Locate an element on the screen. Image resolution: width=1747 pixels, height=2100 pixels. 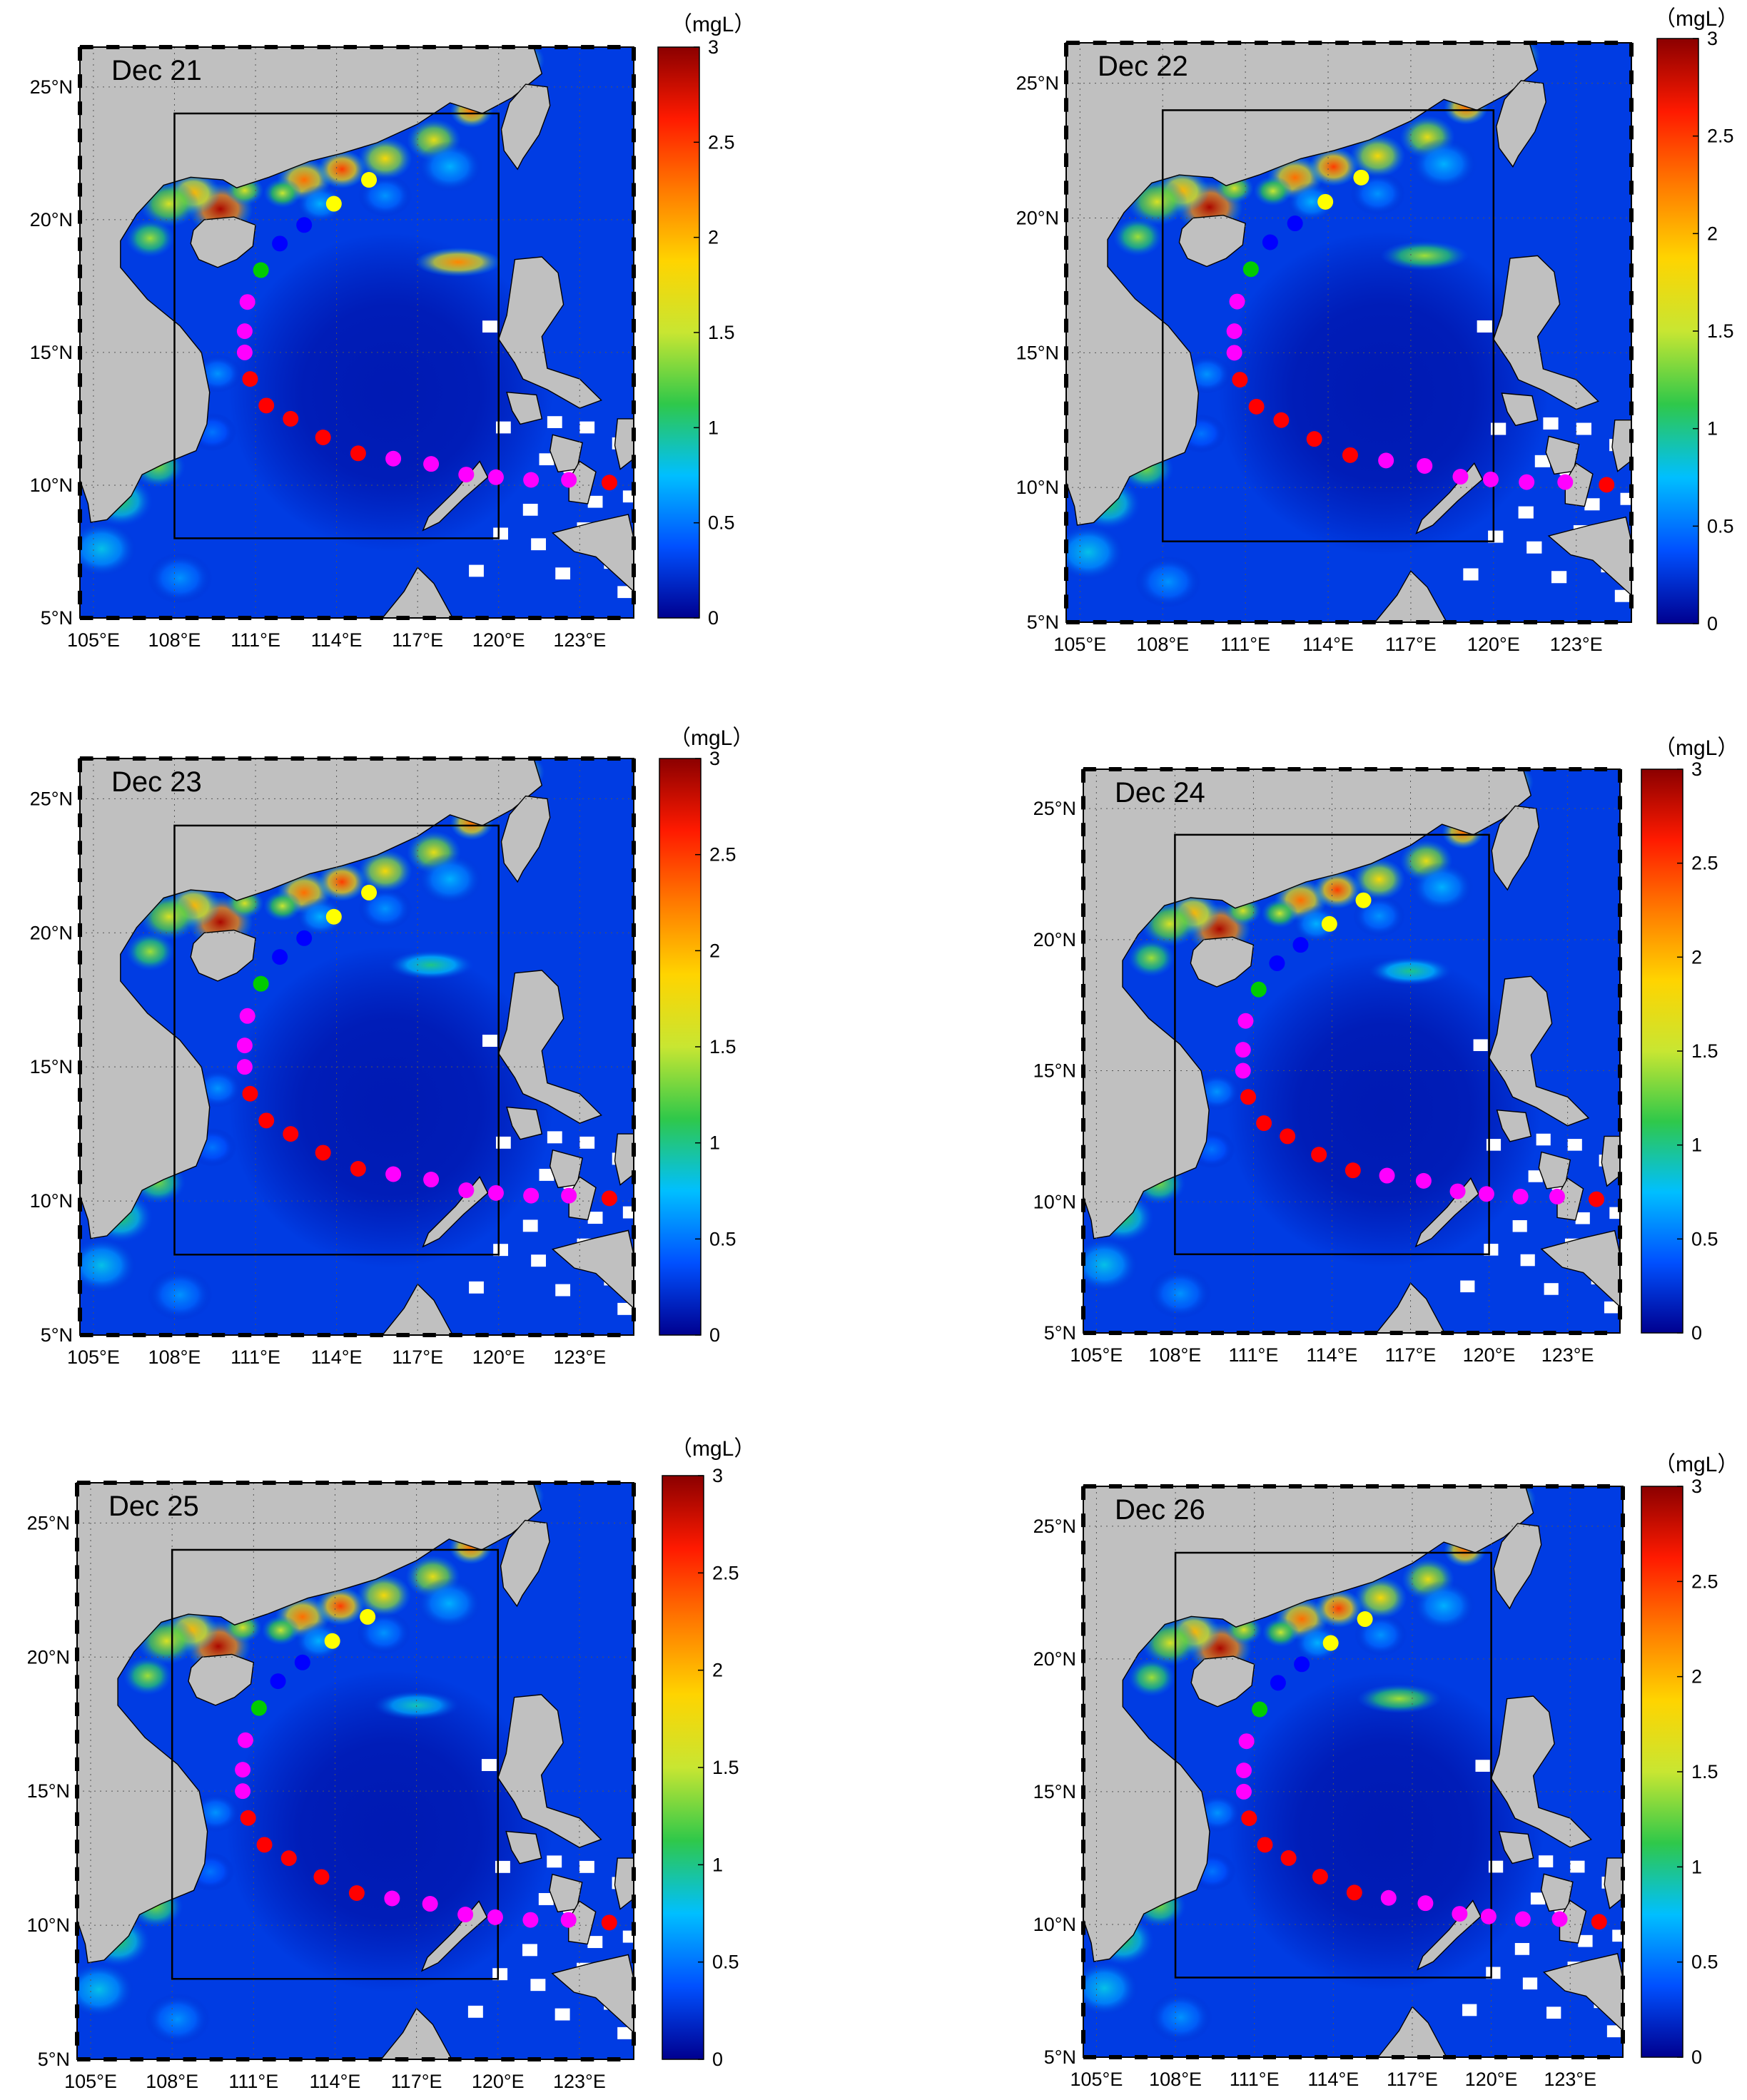
lon-tick-label: 114°E is located at coordinates (337, 1357).